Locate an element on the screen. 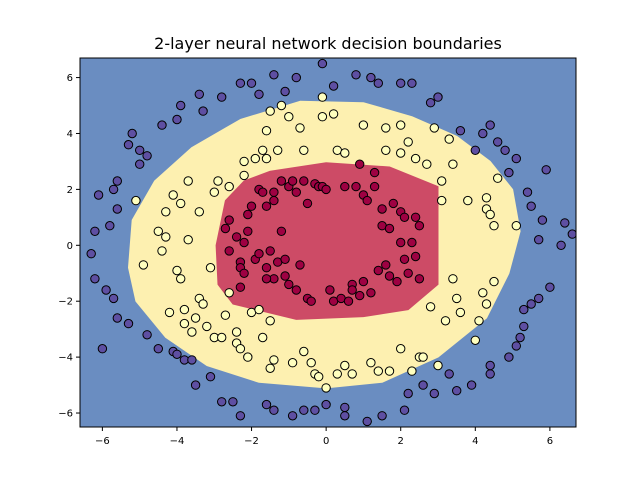 This screenshot has height=480, width=640. y-tick-label: −6 is located at coordinates (65, 414).